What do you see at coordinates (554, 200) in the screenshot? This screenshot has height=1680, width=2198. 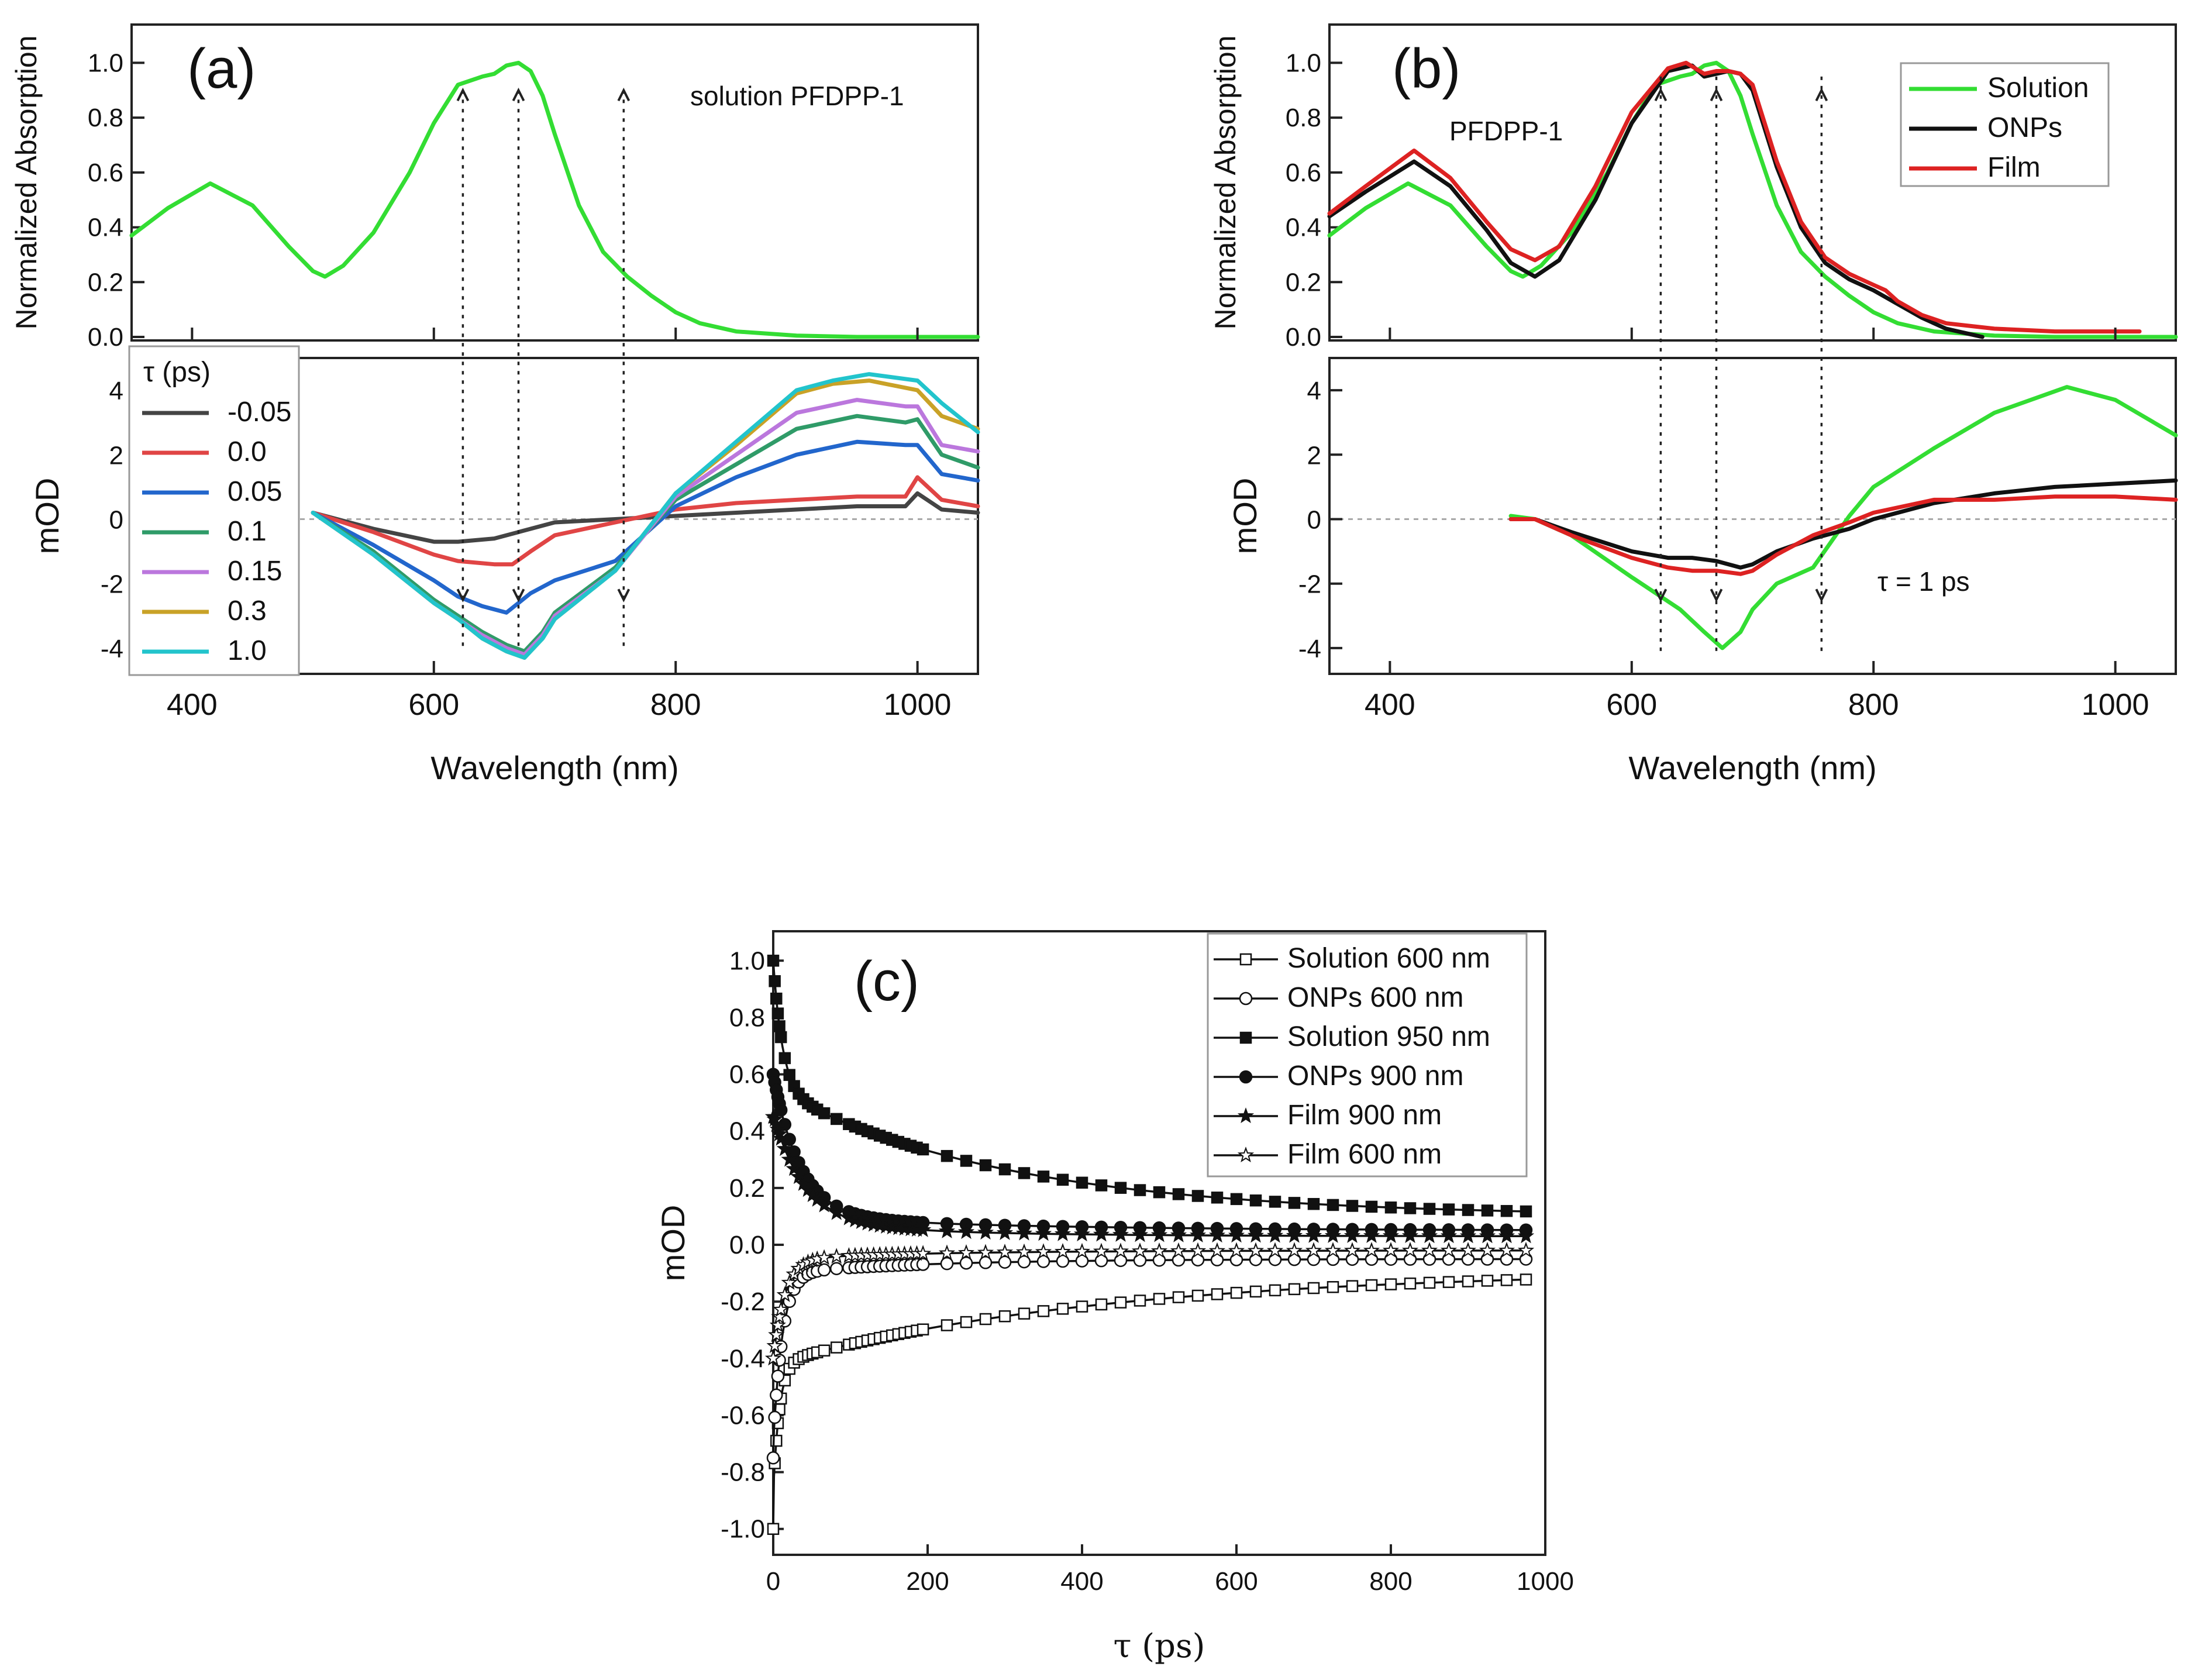 I see `series-line-solution` at bounding box center [554, 200].